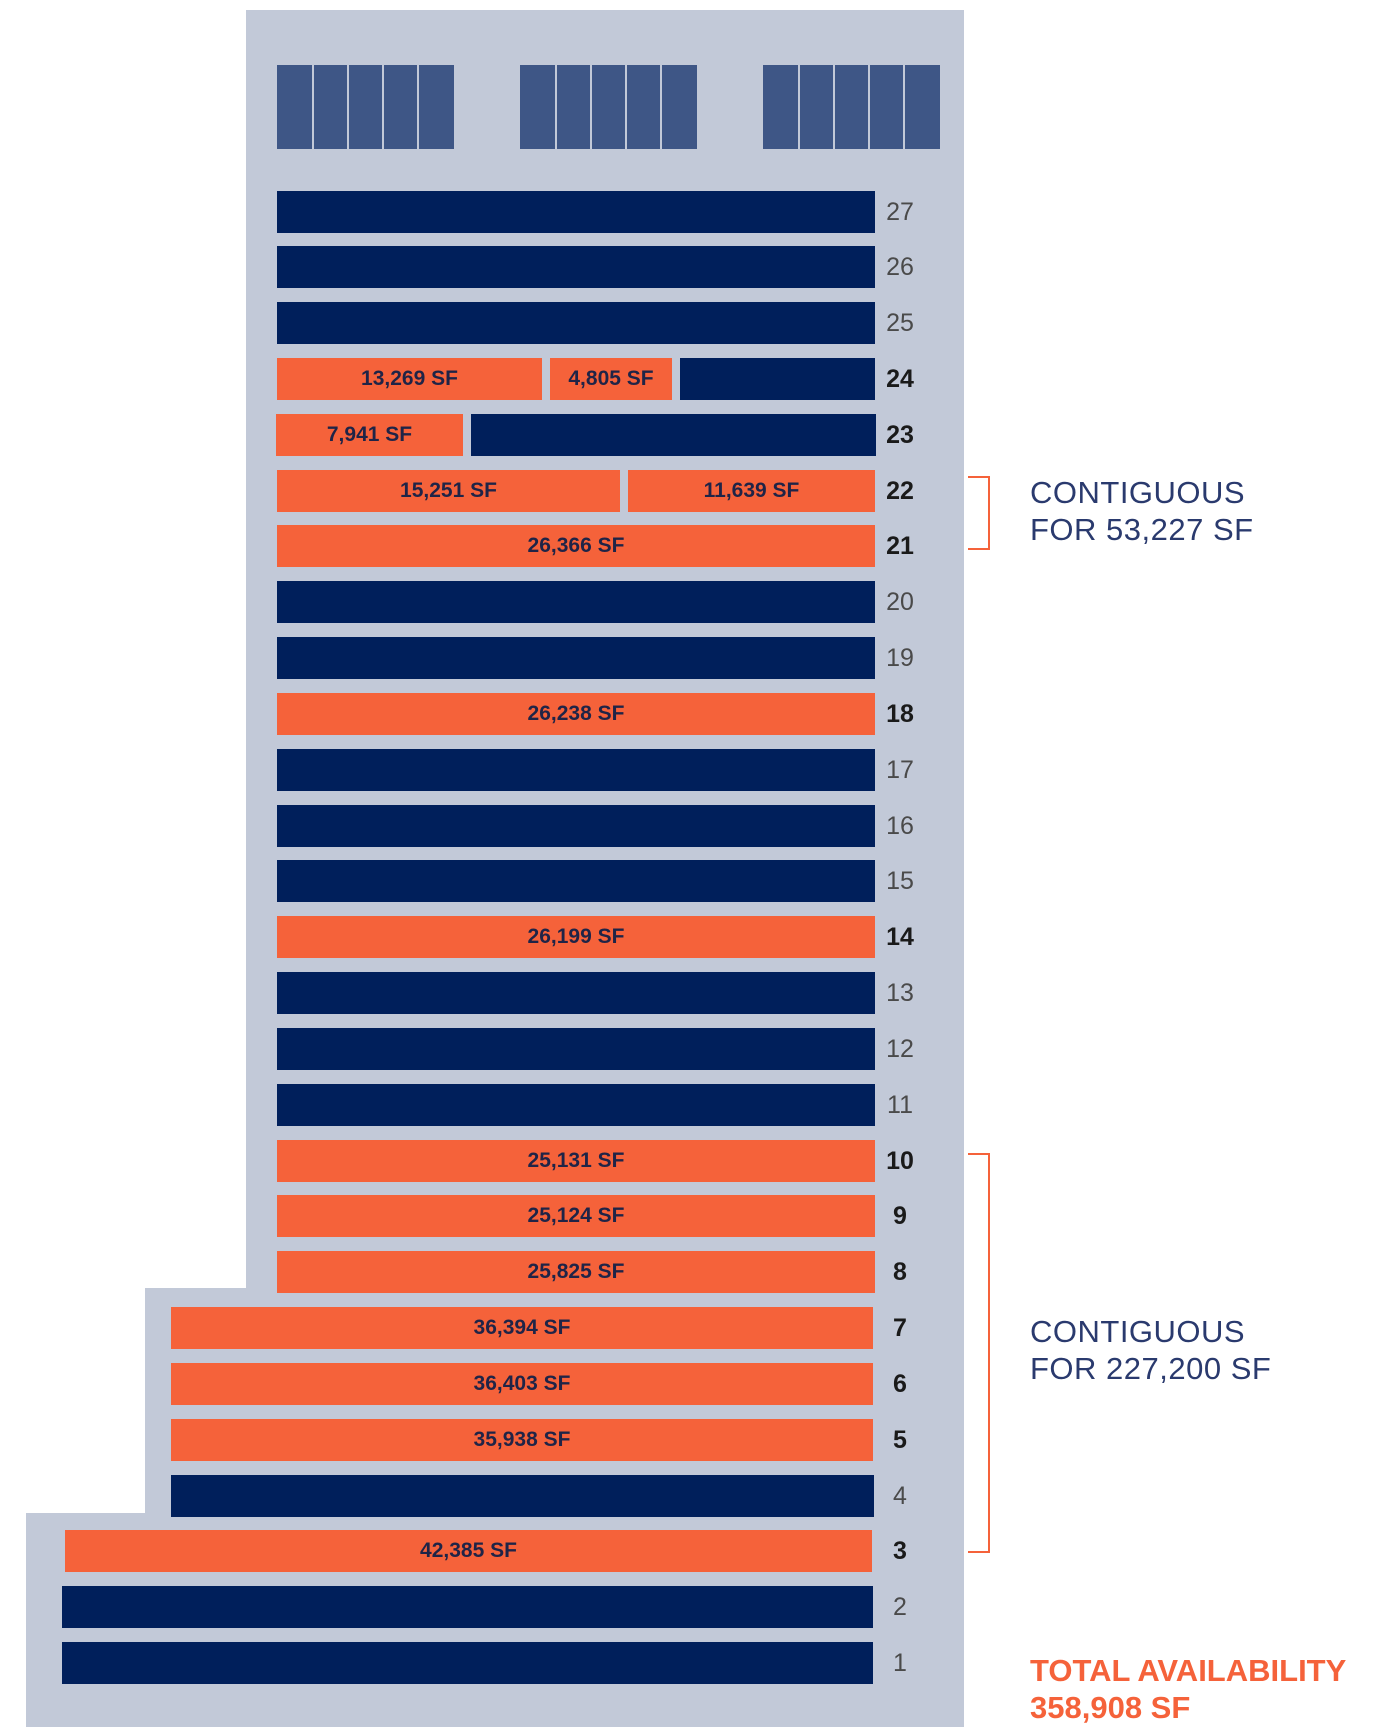 Image resolution: width=1394 pixels, height=1727 pixels. Describe the element at coordinates (1110, 1707) in the screenshot. I see `total-availability-value: 358,908 SF` at that location.